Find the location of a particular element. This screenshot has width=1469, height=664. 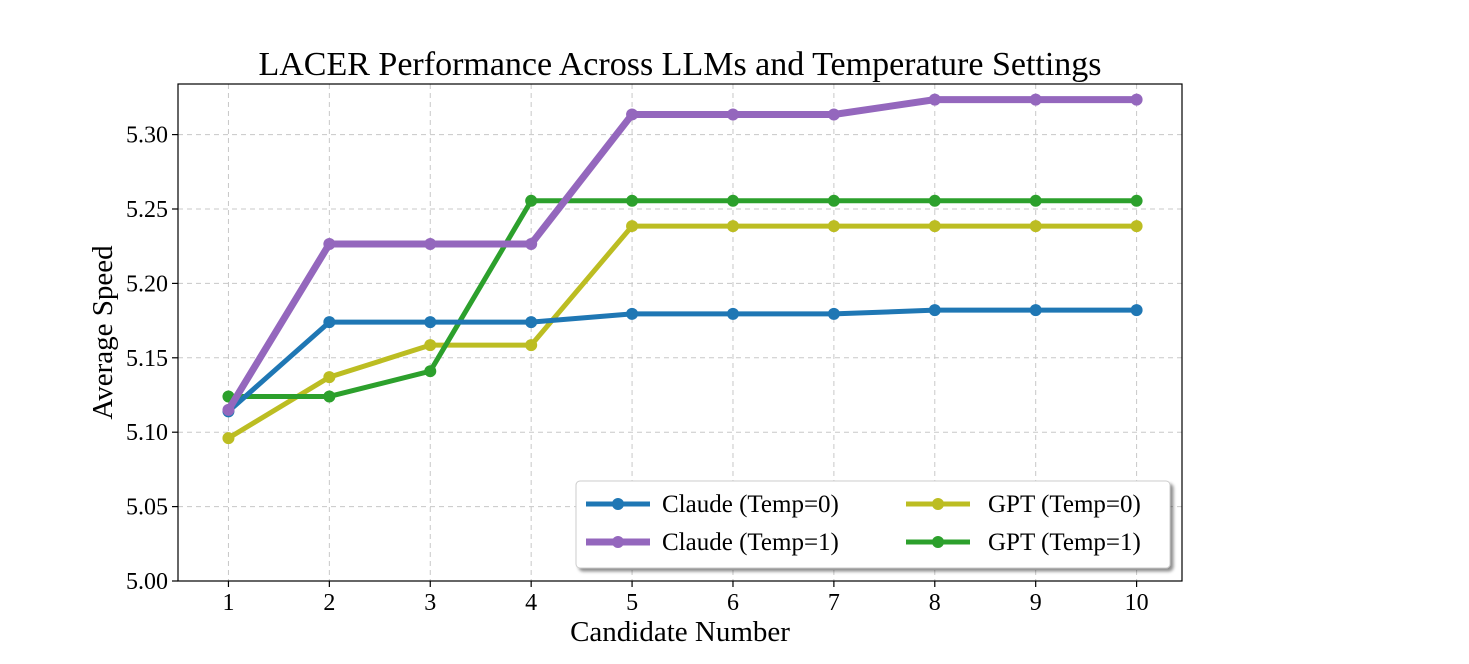

y-tick-label: 5.00 is located at coordinates (147, 582).